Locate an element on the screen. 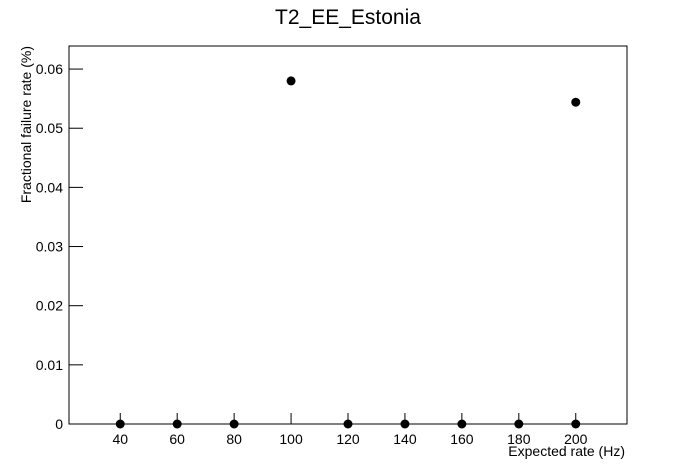 The width and height of the screenshot is (696, 472). x-tick-label: 180 is located at coordinates (519, 439).